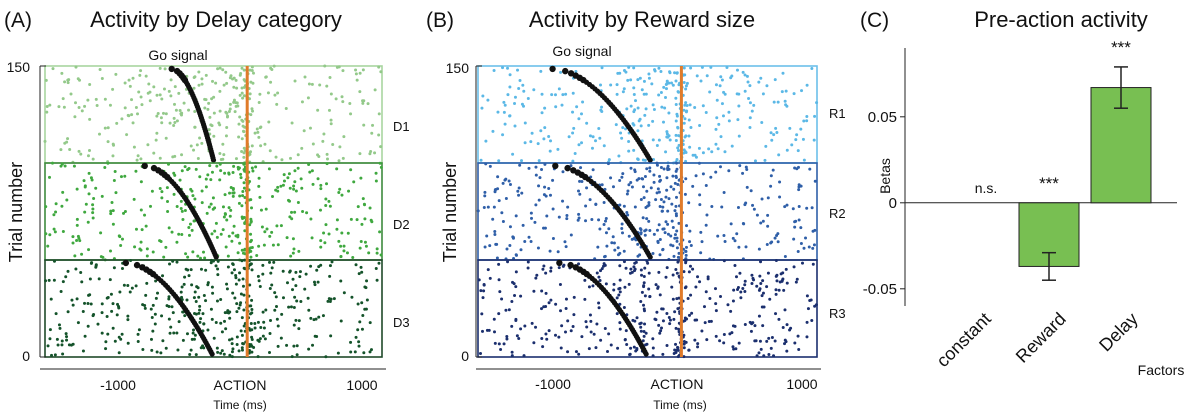  I want to click on category-label: constant, so click(964, 340).